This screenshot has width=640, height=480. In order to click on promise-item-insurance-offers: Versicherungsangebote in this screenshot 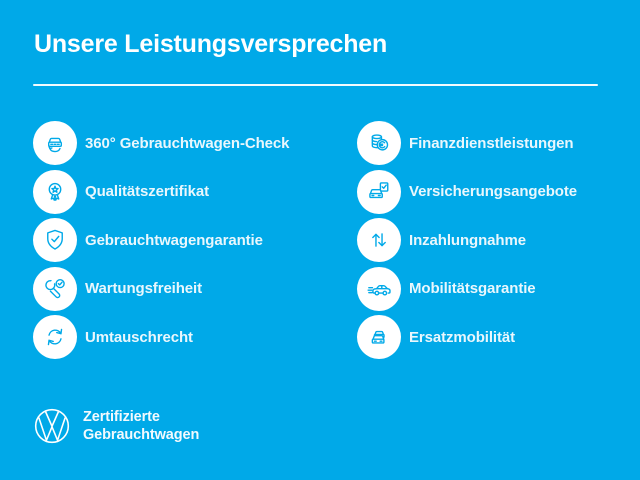, I will do `click(467, 191)`.